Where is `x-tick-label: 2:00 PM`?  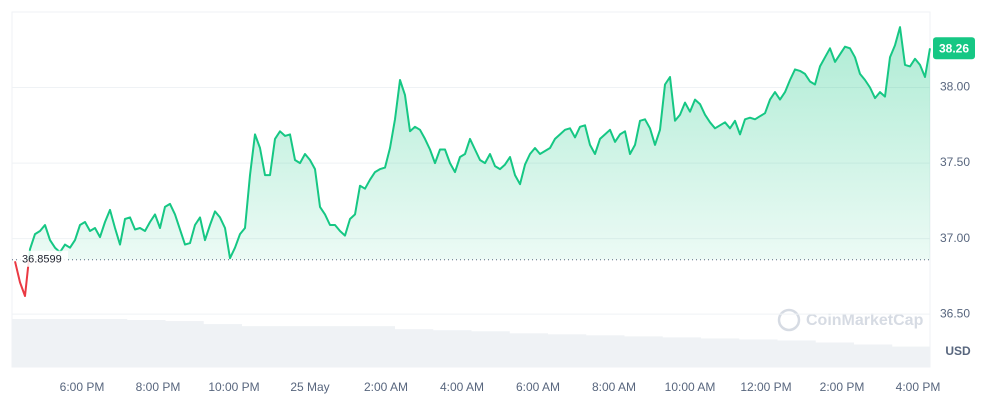 x-tick-label: 2:00 PM is located at coordinates (842, 387).